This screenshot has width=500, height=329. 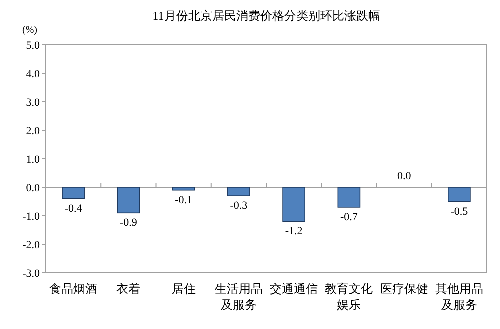 What do you see at coordinates (294, 289) in the screenshot?
I see `x-tick-label: 交通通信` at bounding box center [294, 289].